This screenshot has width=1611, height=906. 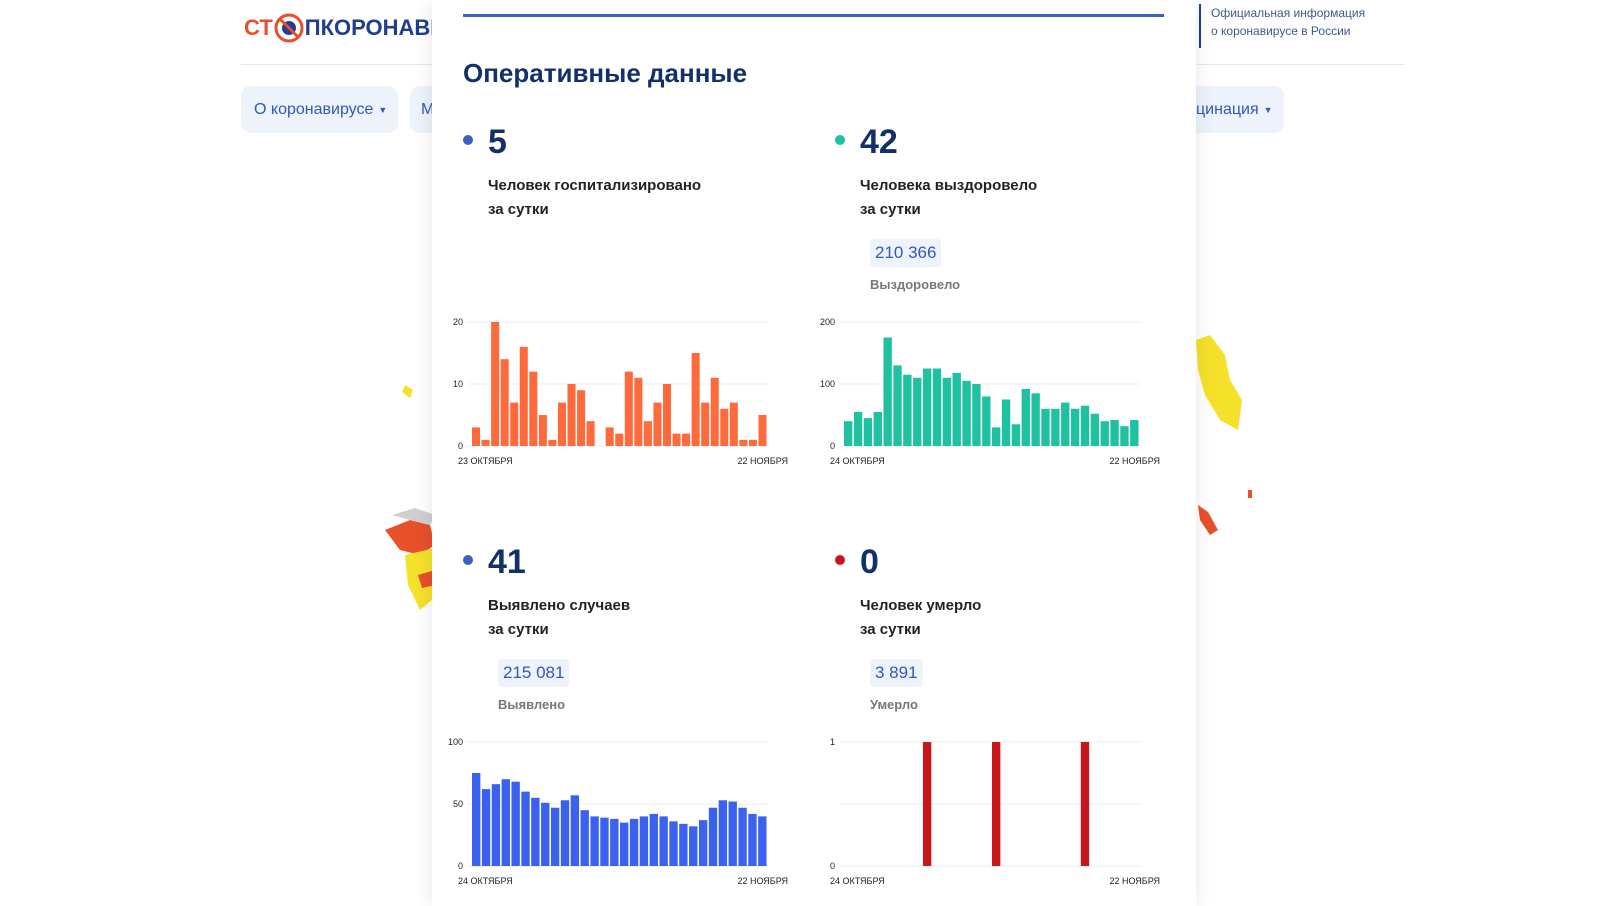 What do you see at coordinates (618, 811) in the screenshot?
I see `cases-chart: 0 50 100 24 ОКТЯБРЯ 22 НОЯБРЯ` at bounding box center [618, 811].